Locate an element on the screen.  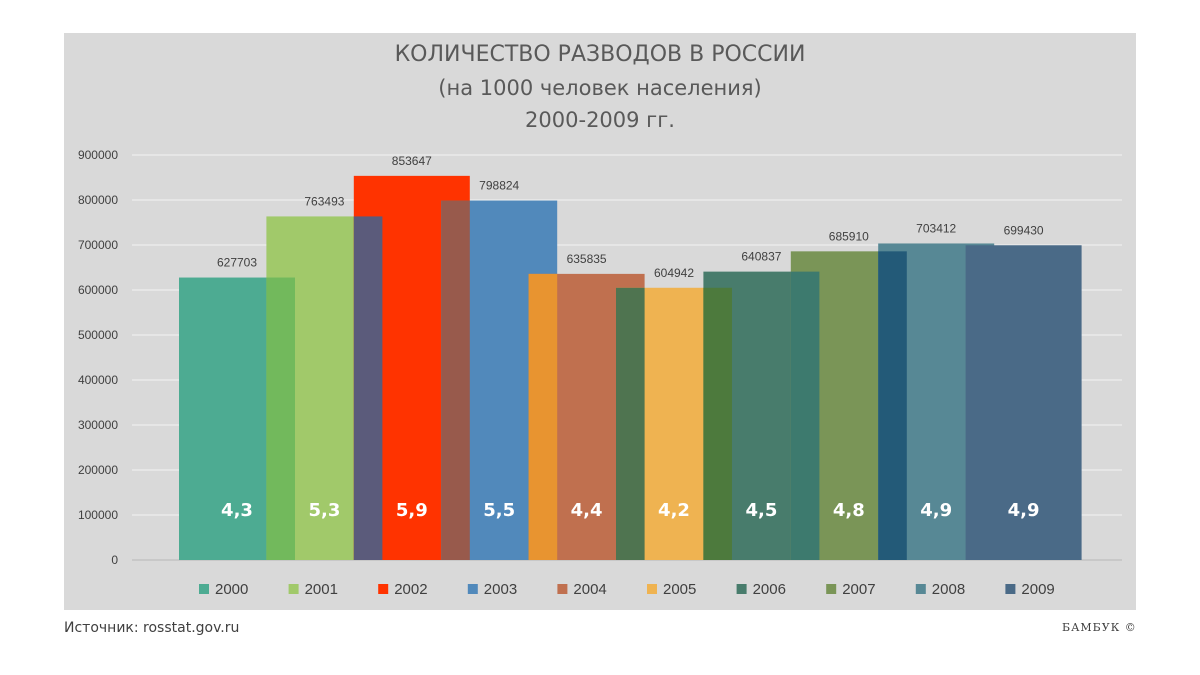
y-tick-label: 900000 is located at coordinates (98, 155).